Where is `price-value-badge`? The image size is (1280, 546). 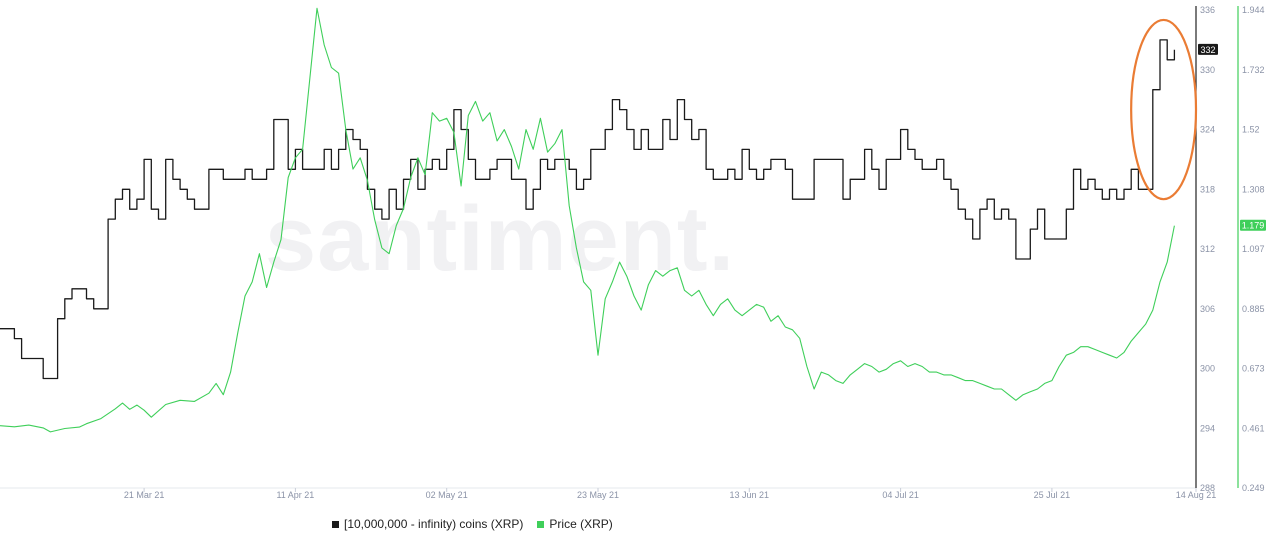 price-value-badge is located at coordinates (1253, 225).